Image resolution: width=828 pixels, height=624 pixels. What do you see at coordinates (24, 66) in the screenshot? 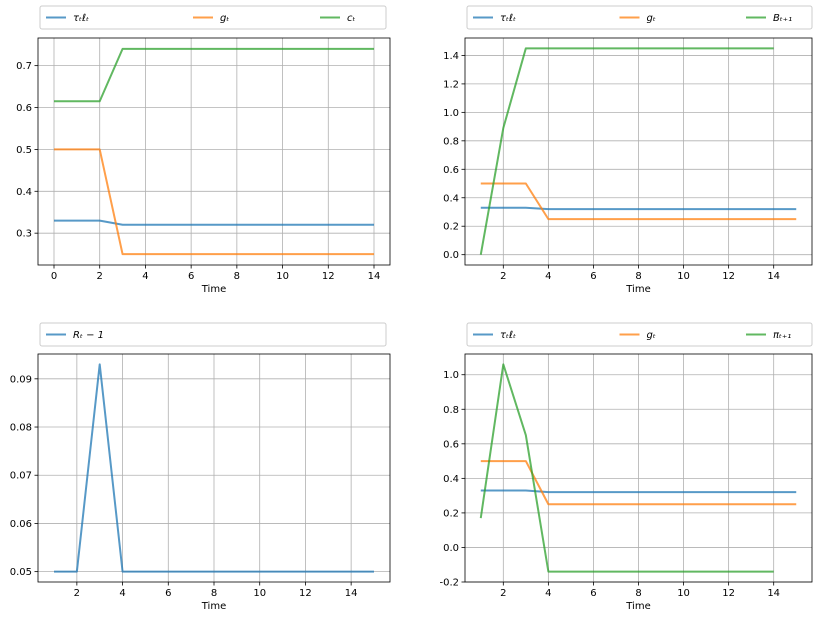
I see `y-tick-label: 0.7` at bounding box center [24, 66].